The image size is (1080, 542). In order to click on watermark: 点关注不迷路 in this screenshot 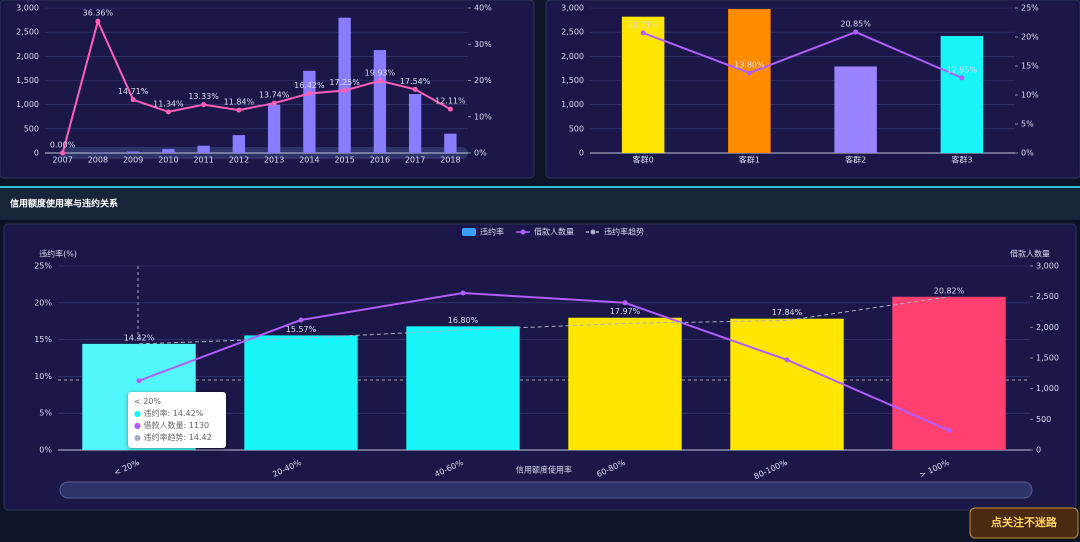, I will do `click(1024, 522)`.